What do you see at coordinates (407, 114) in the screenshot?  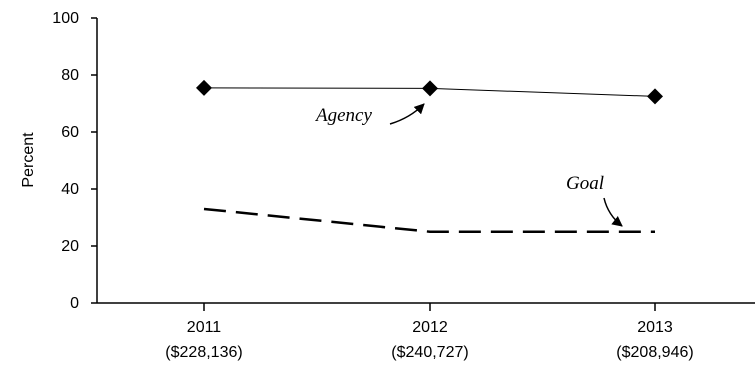 I see `agency-annotation-arrow` at bounding box center [407, 114].